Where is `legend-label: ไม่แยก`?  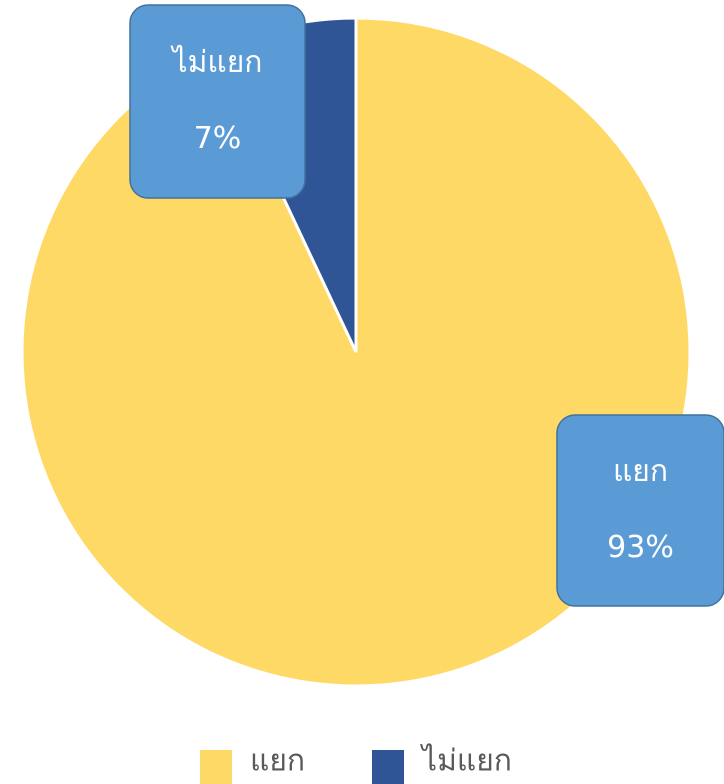
legend-label: ไม่แยก is located at coordinates (466, 761).